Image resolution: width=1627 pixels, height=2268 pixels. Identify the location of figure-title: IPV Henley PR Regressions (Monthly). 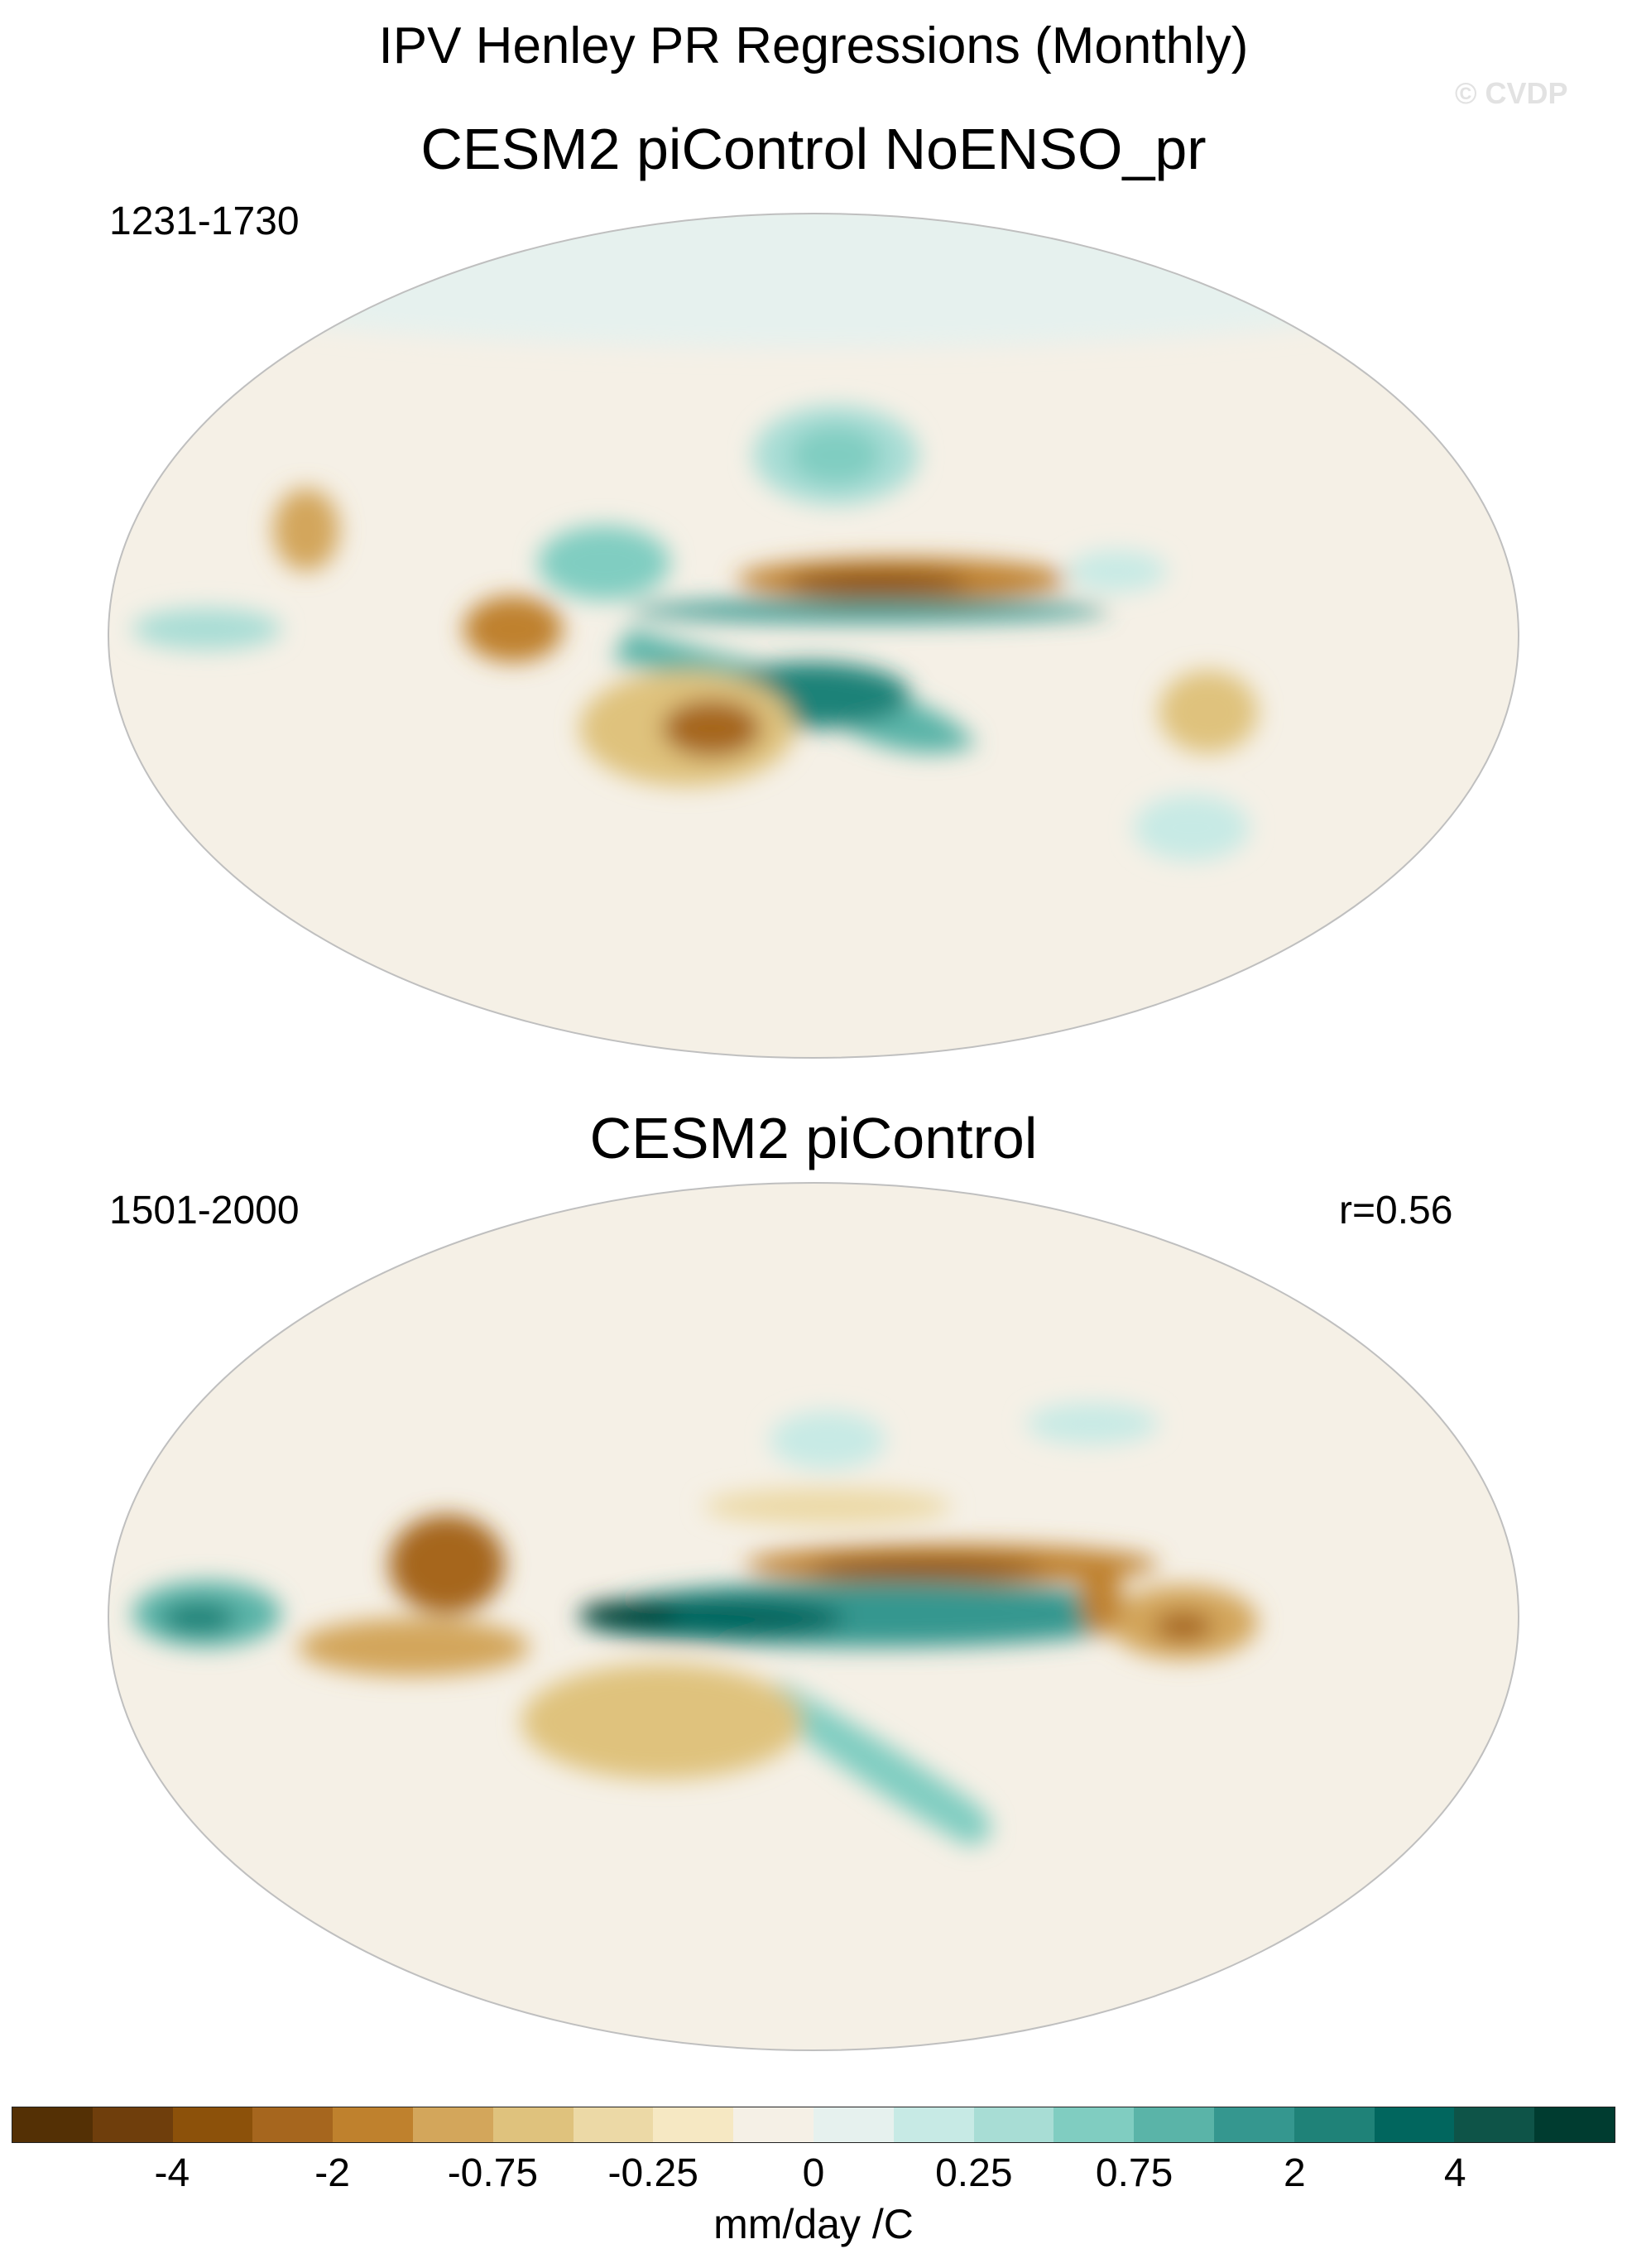
(813, 45).